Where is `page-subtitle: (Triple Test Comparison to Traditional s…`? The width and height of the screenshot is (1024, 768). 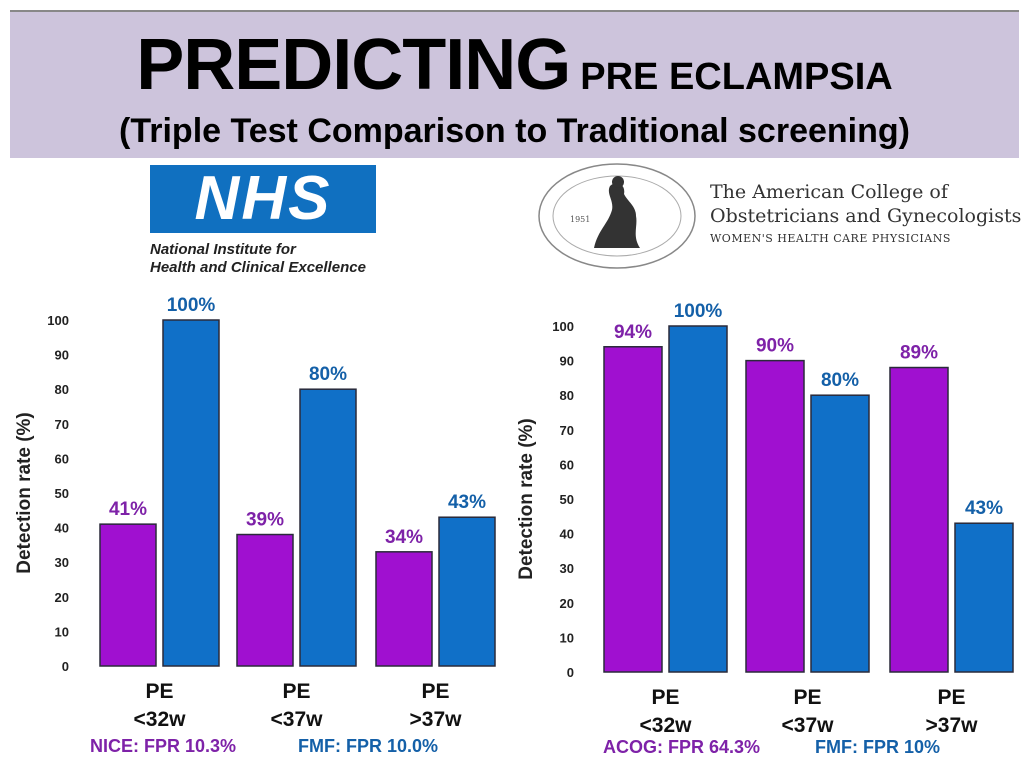
page-subtitle: (Triple Test Comparison to Traditional s… is located at coordinates (514, 131).